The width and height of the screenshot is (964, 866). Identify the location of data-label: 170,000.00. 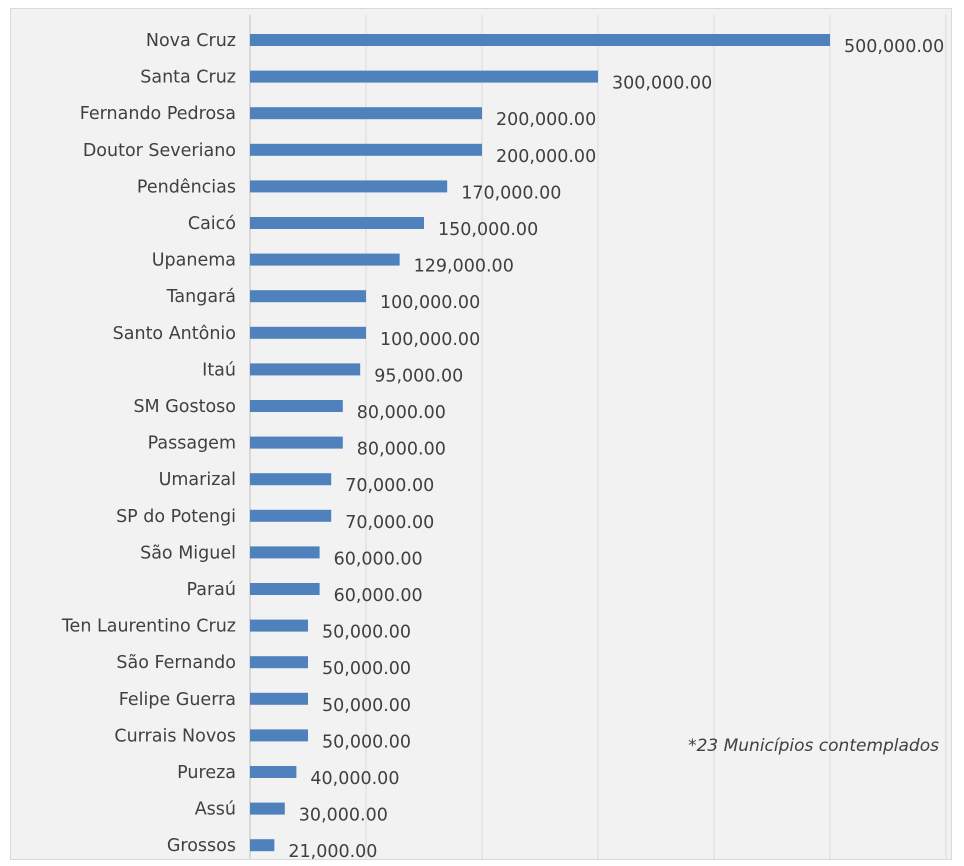
(511, 193).